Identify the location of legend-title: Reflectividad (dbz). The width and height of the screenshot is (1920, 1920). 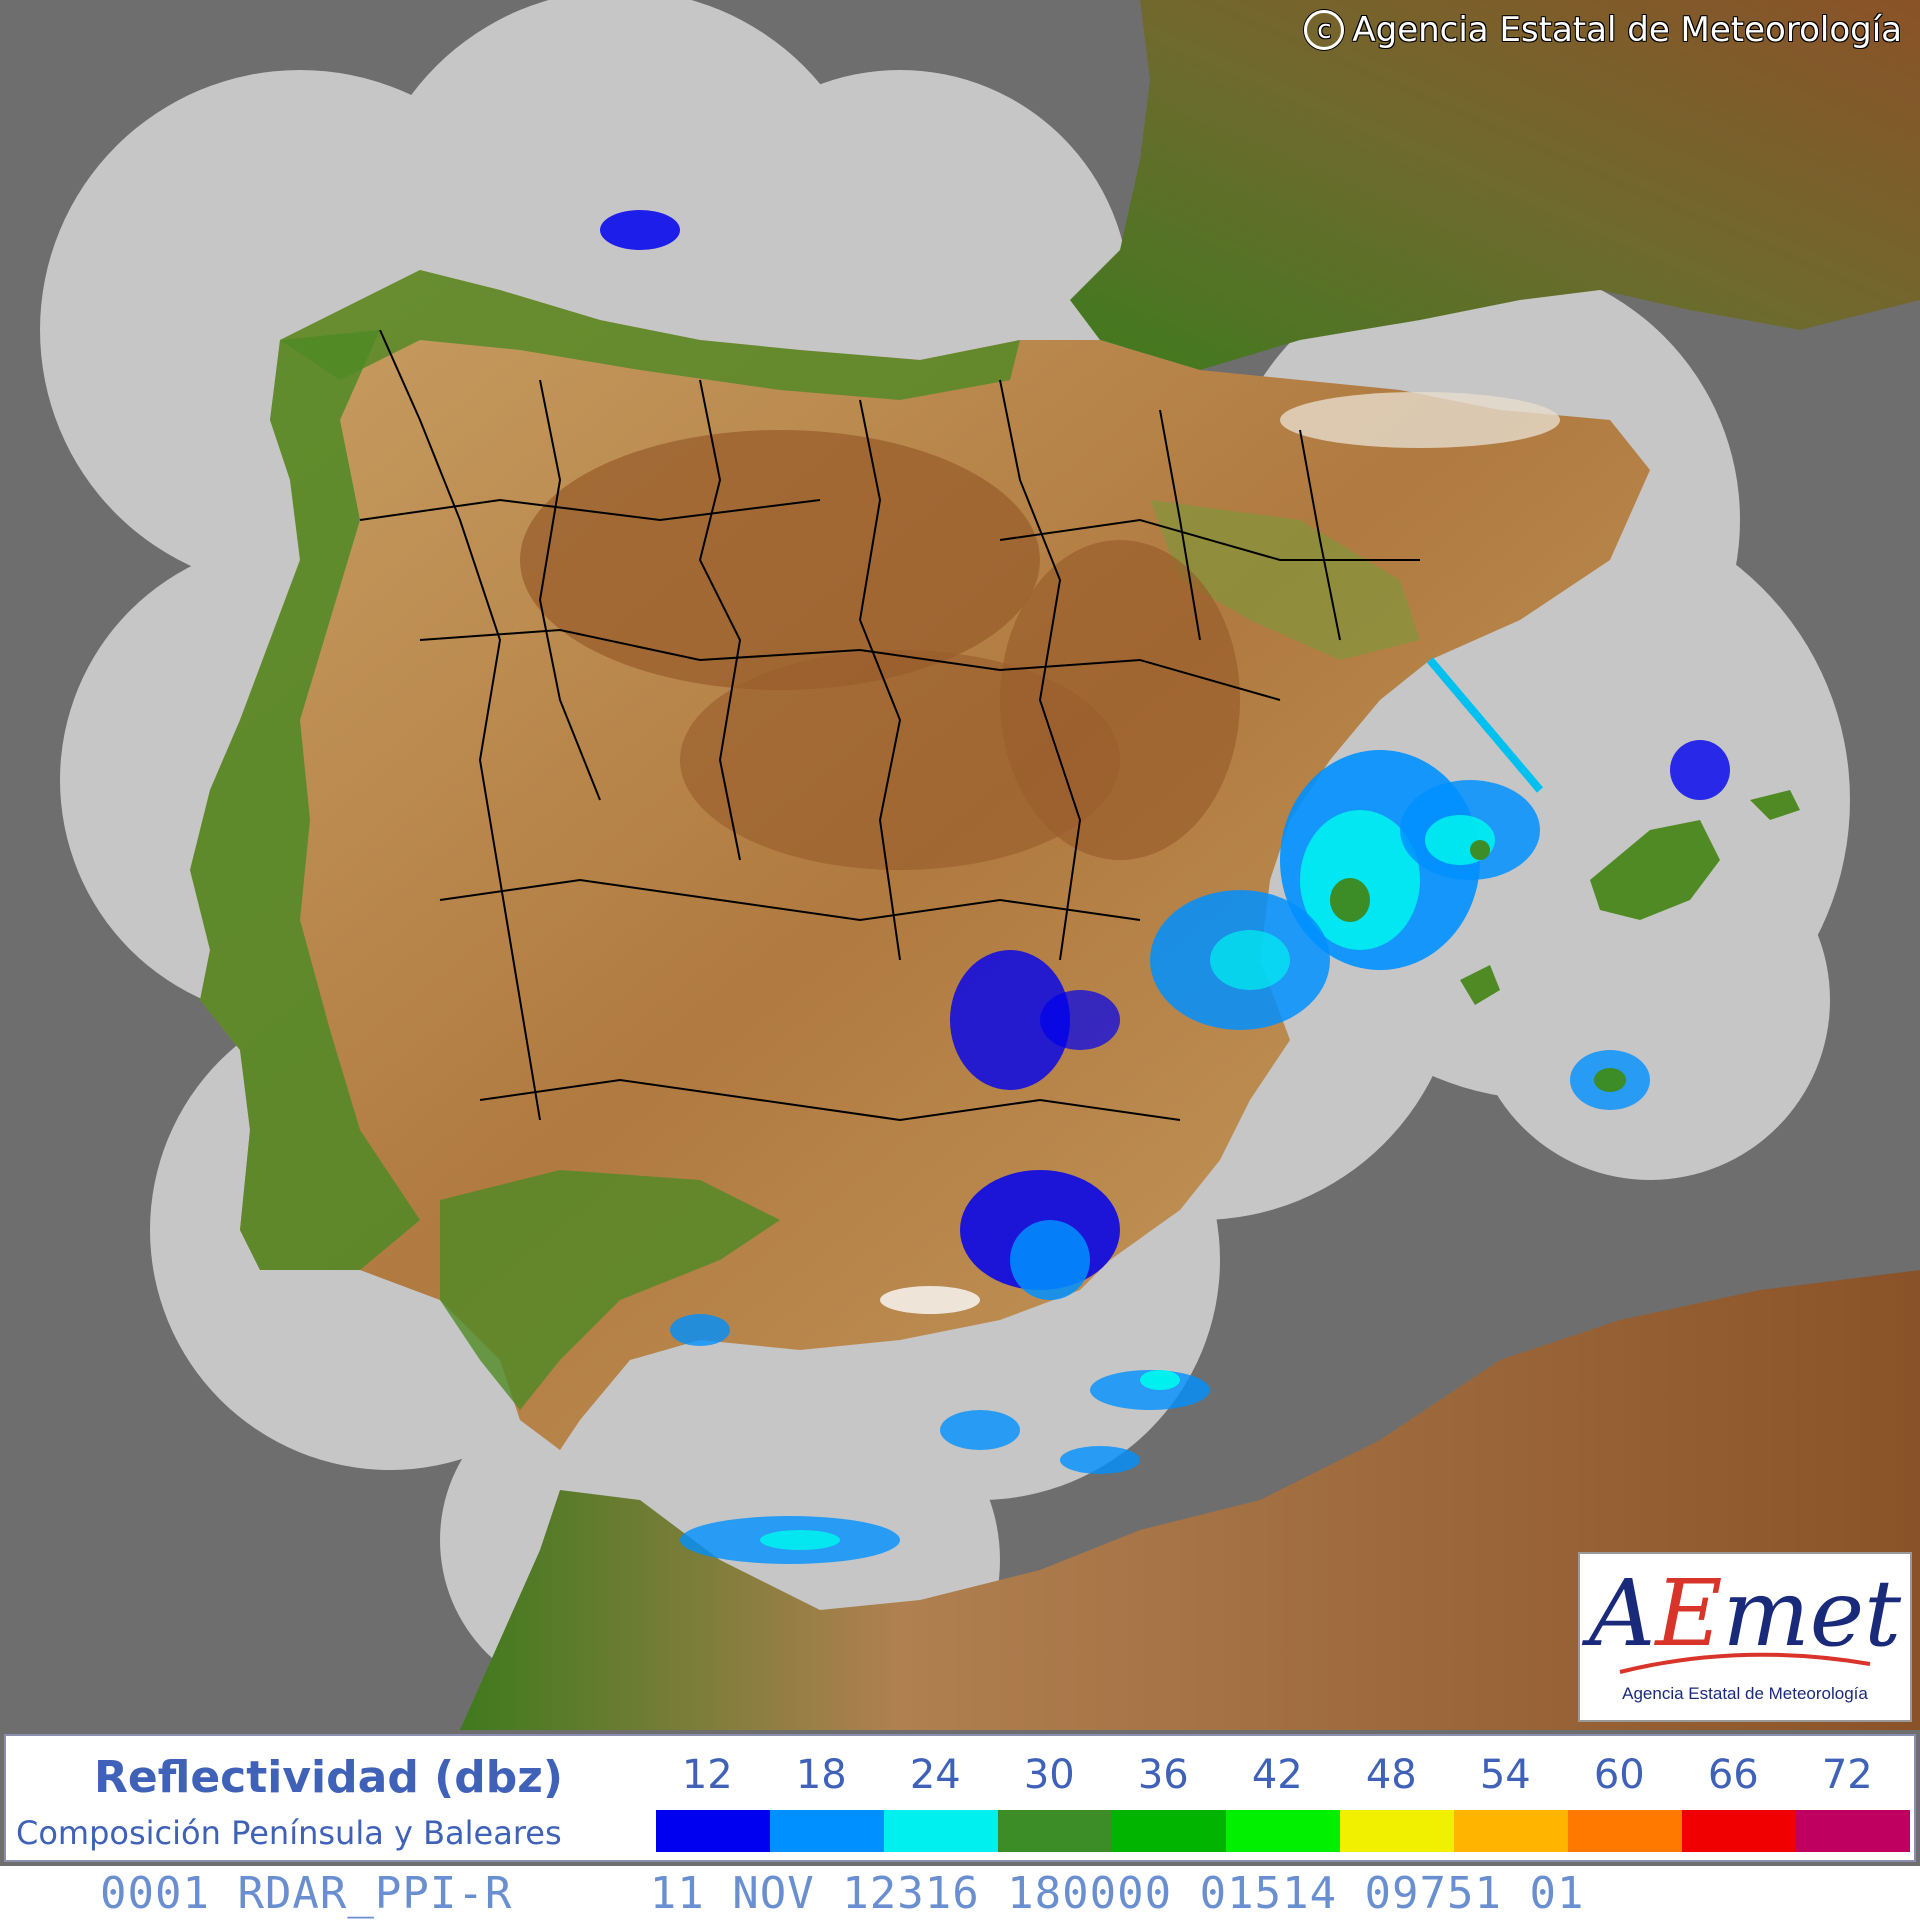
(328, 1777).